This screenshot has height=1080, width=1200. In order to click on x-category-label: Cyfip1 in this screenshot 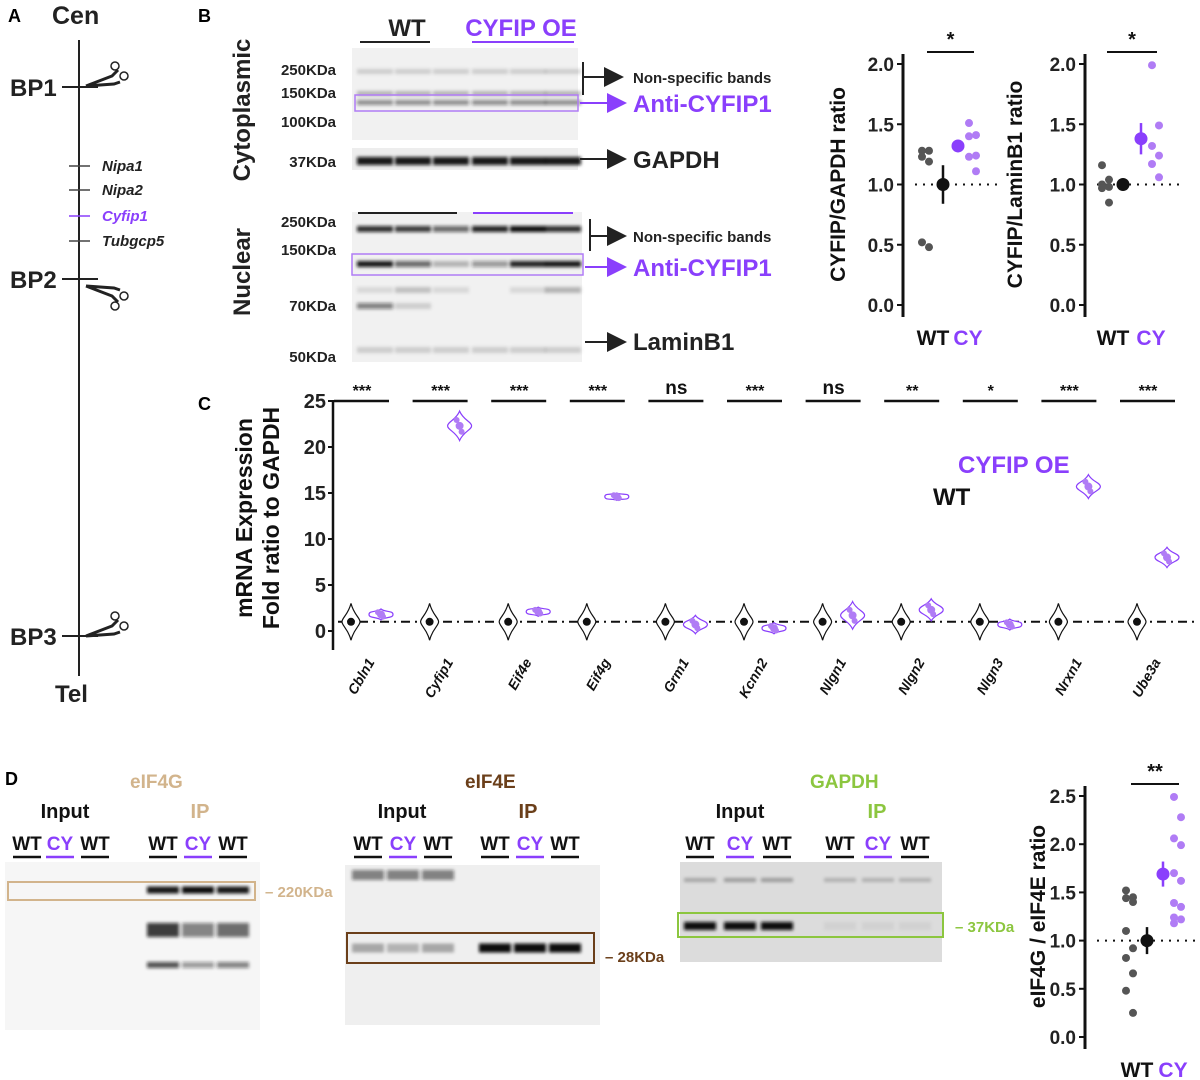, I will do `click(438, 677)`.